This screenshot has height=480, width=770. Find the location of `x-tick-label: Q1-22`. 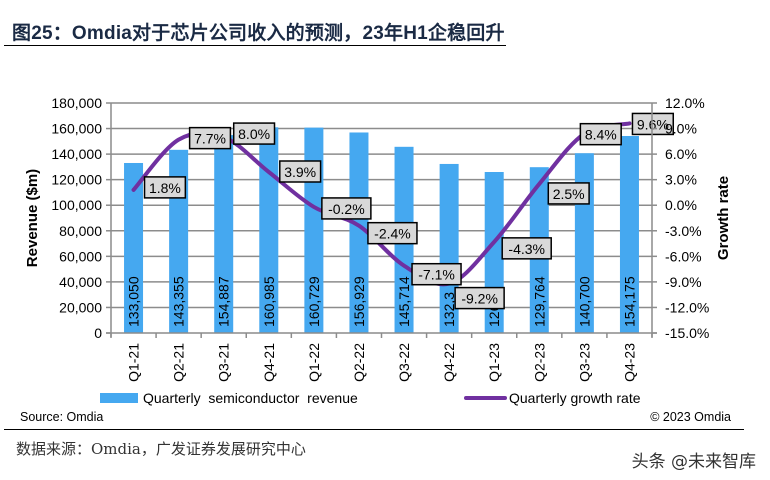

x-tick-label: Q1-22 is located at coordinates (314, 362).